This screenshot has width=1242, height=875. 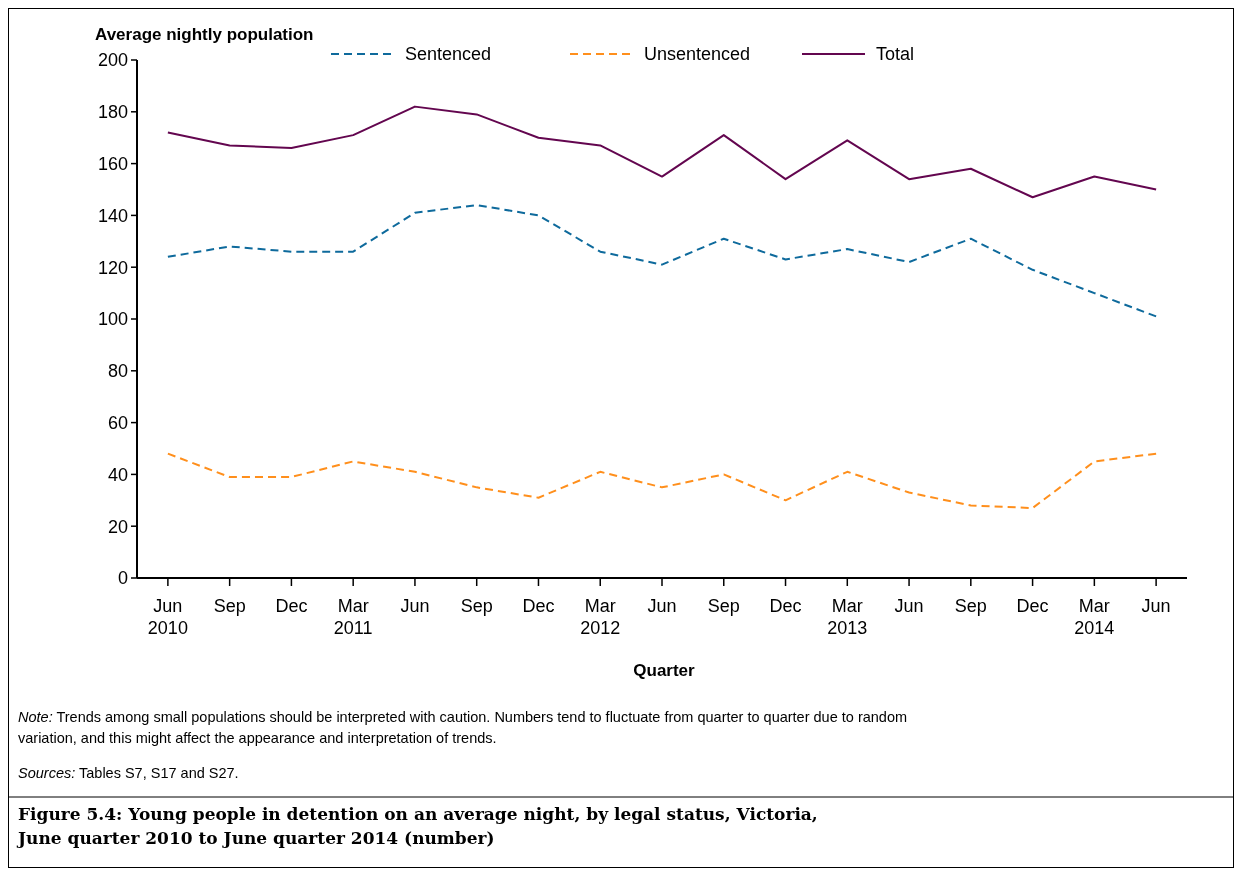 What do you see at coordinates (112, 60) in the screenshot?
I see `y-tick-label: 200` at bounding box center [112, 60].